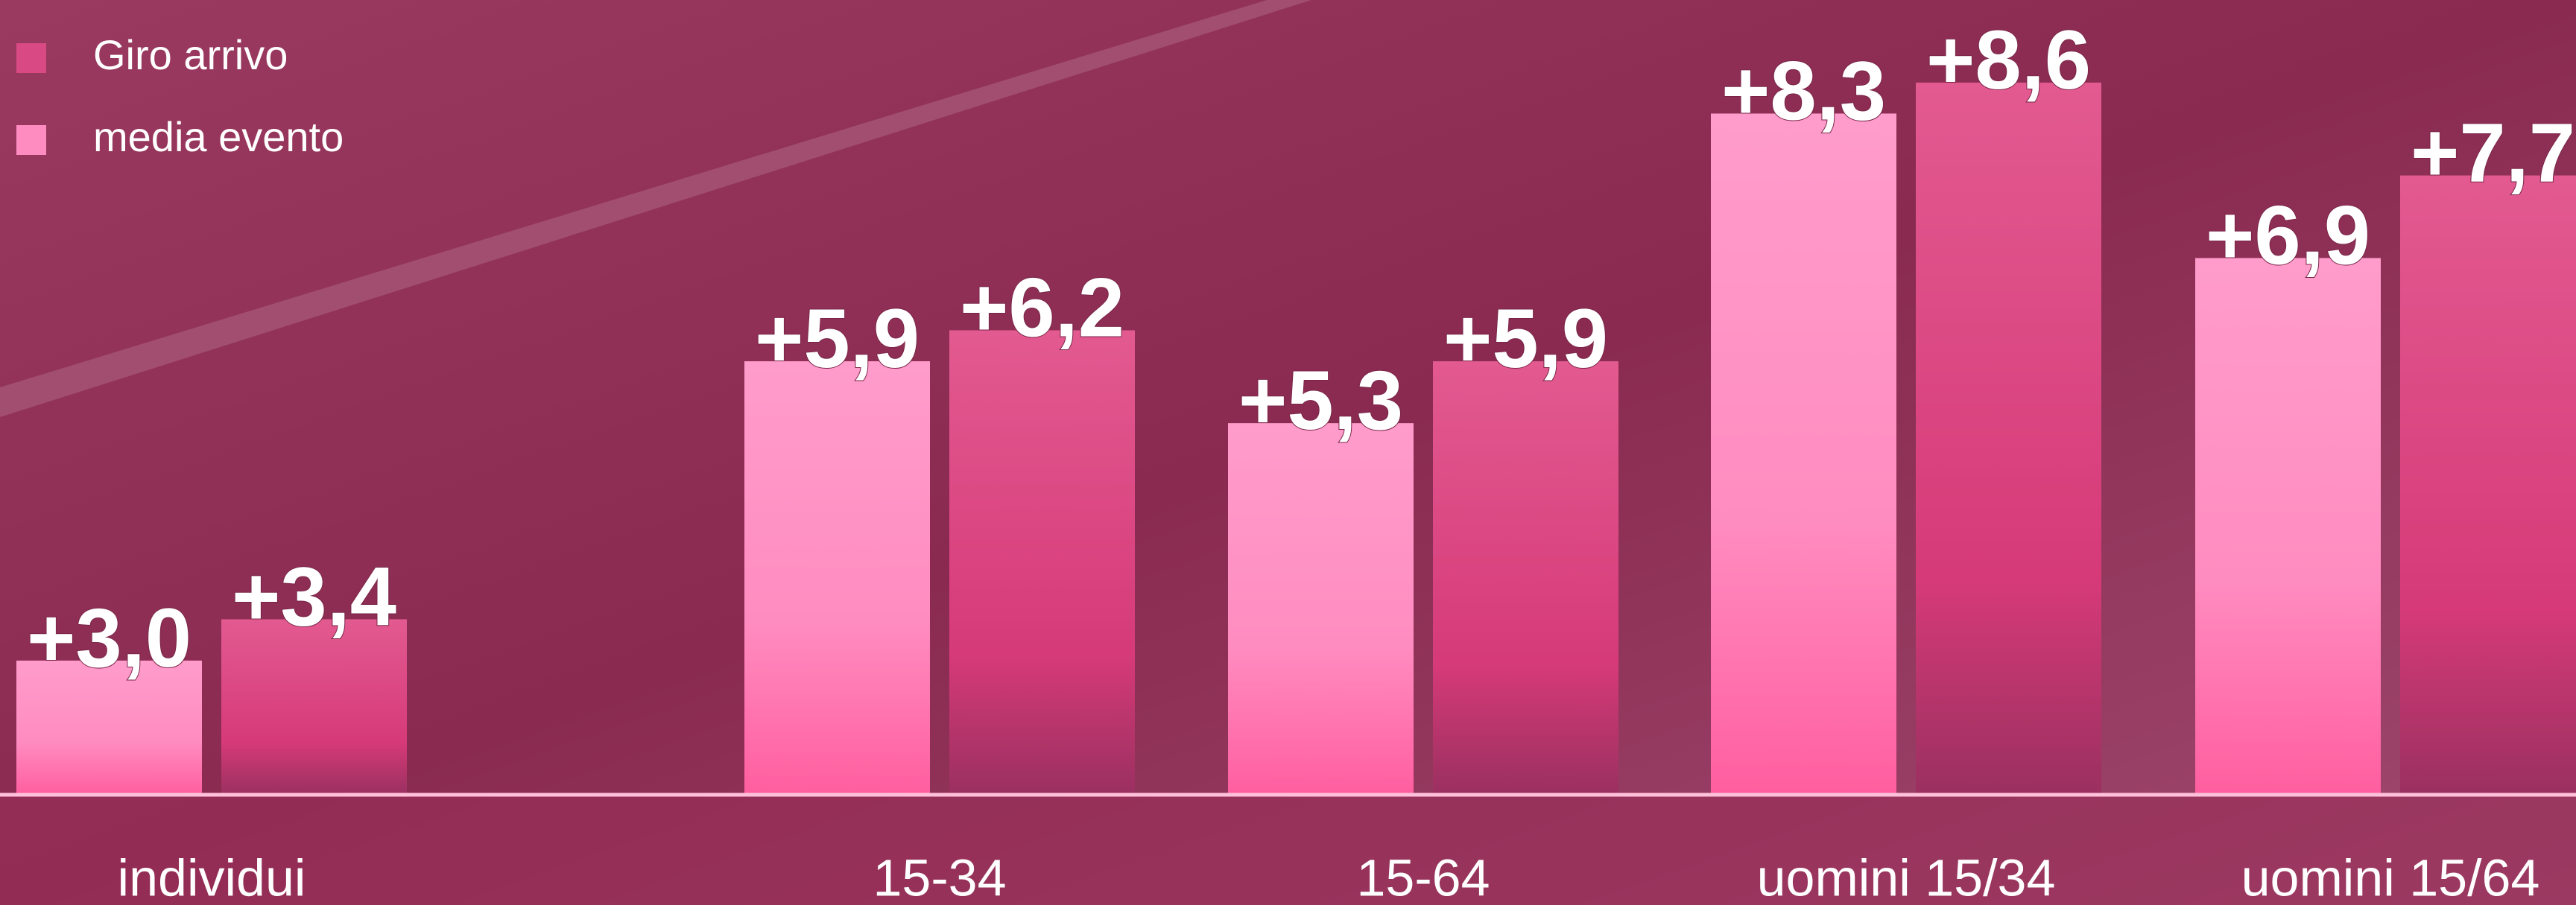  I want to click on data-label: +6,9, so click(2288, 235).